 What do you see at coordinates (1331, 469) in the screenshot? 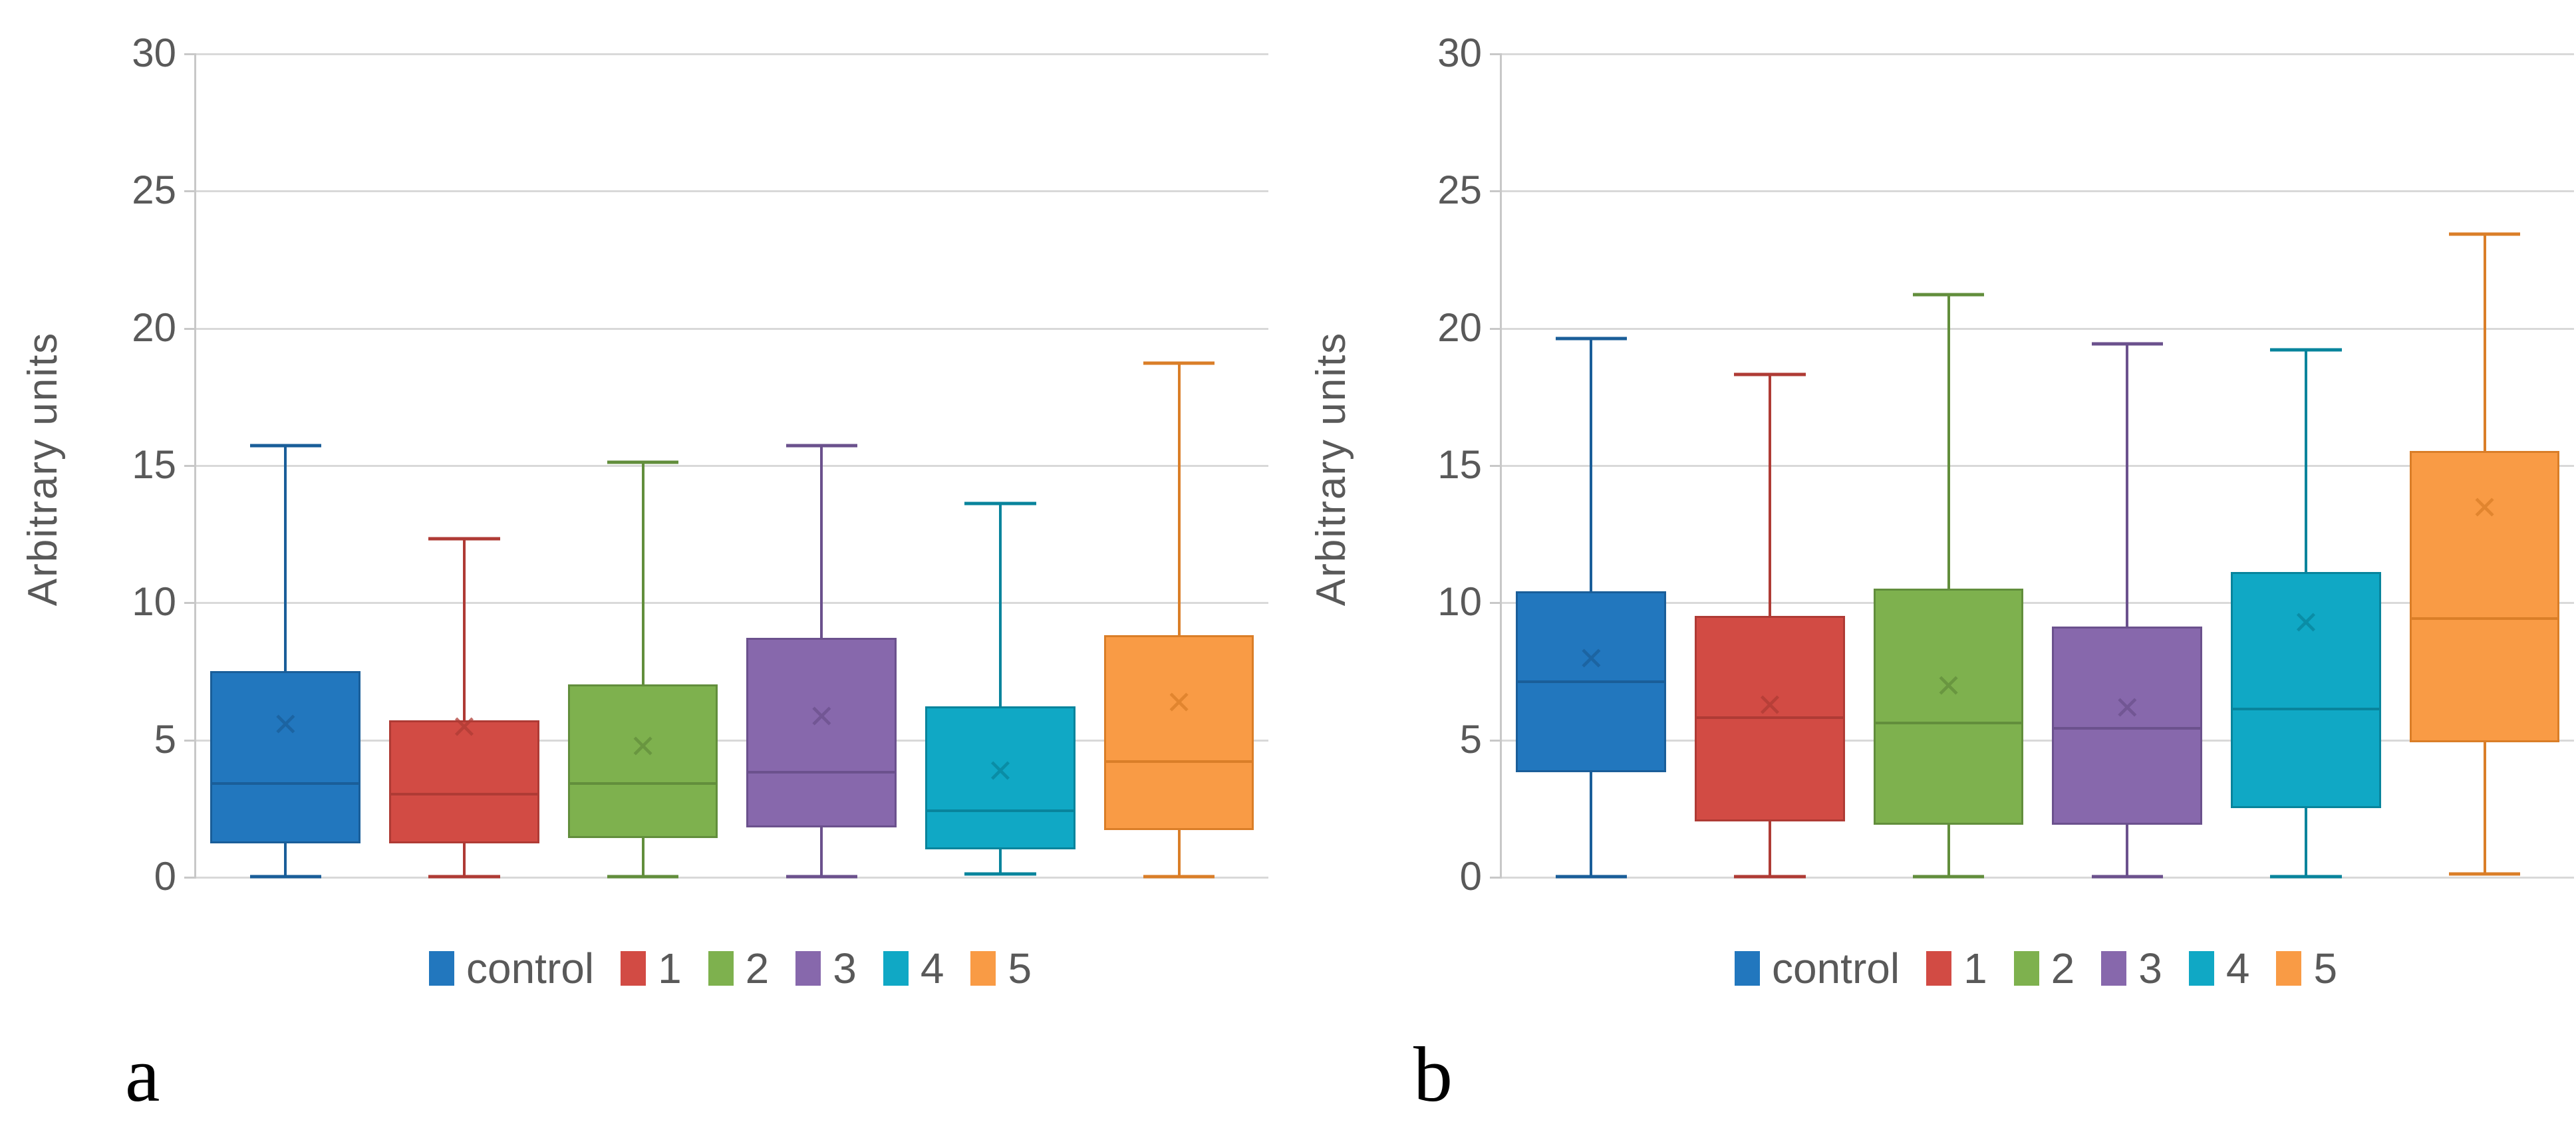
I see `y-axis-title: Arbitrary units` at bounding box center [1331, 469].